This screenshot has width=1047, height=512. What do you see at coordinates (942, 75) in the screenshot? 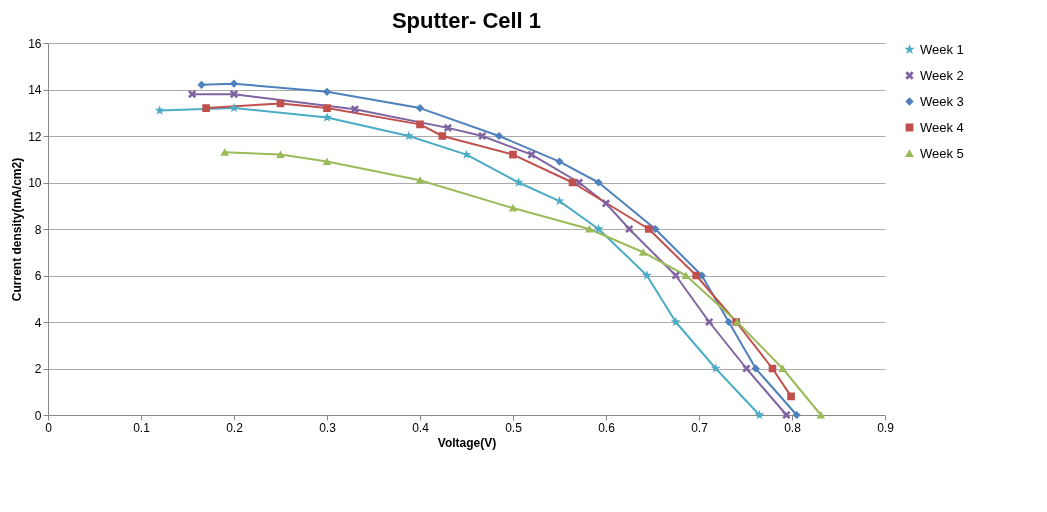
I see `legend-label: Week 2` at bounding box center [942, 75].